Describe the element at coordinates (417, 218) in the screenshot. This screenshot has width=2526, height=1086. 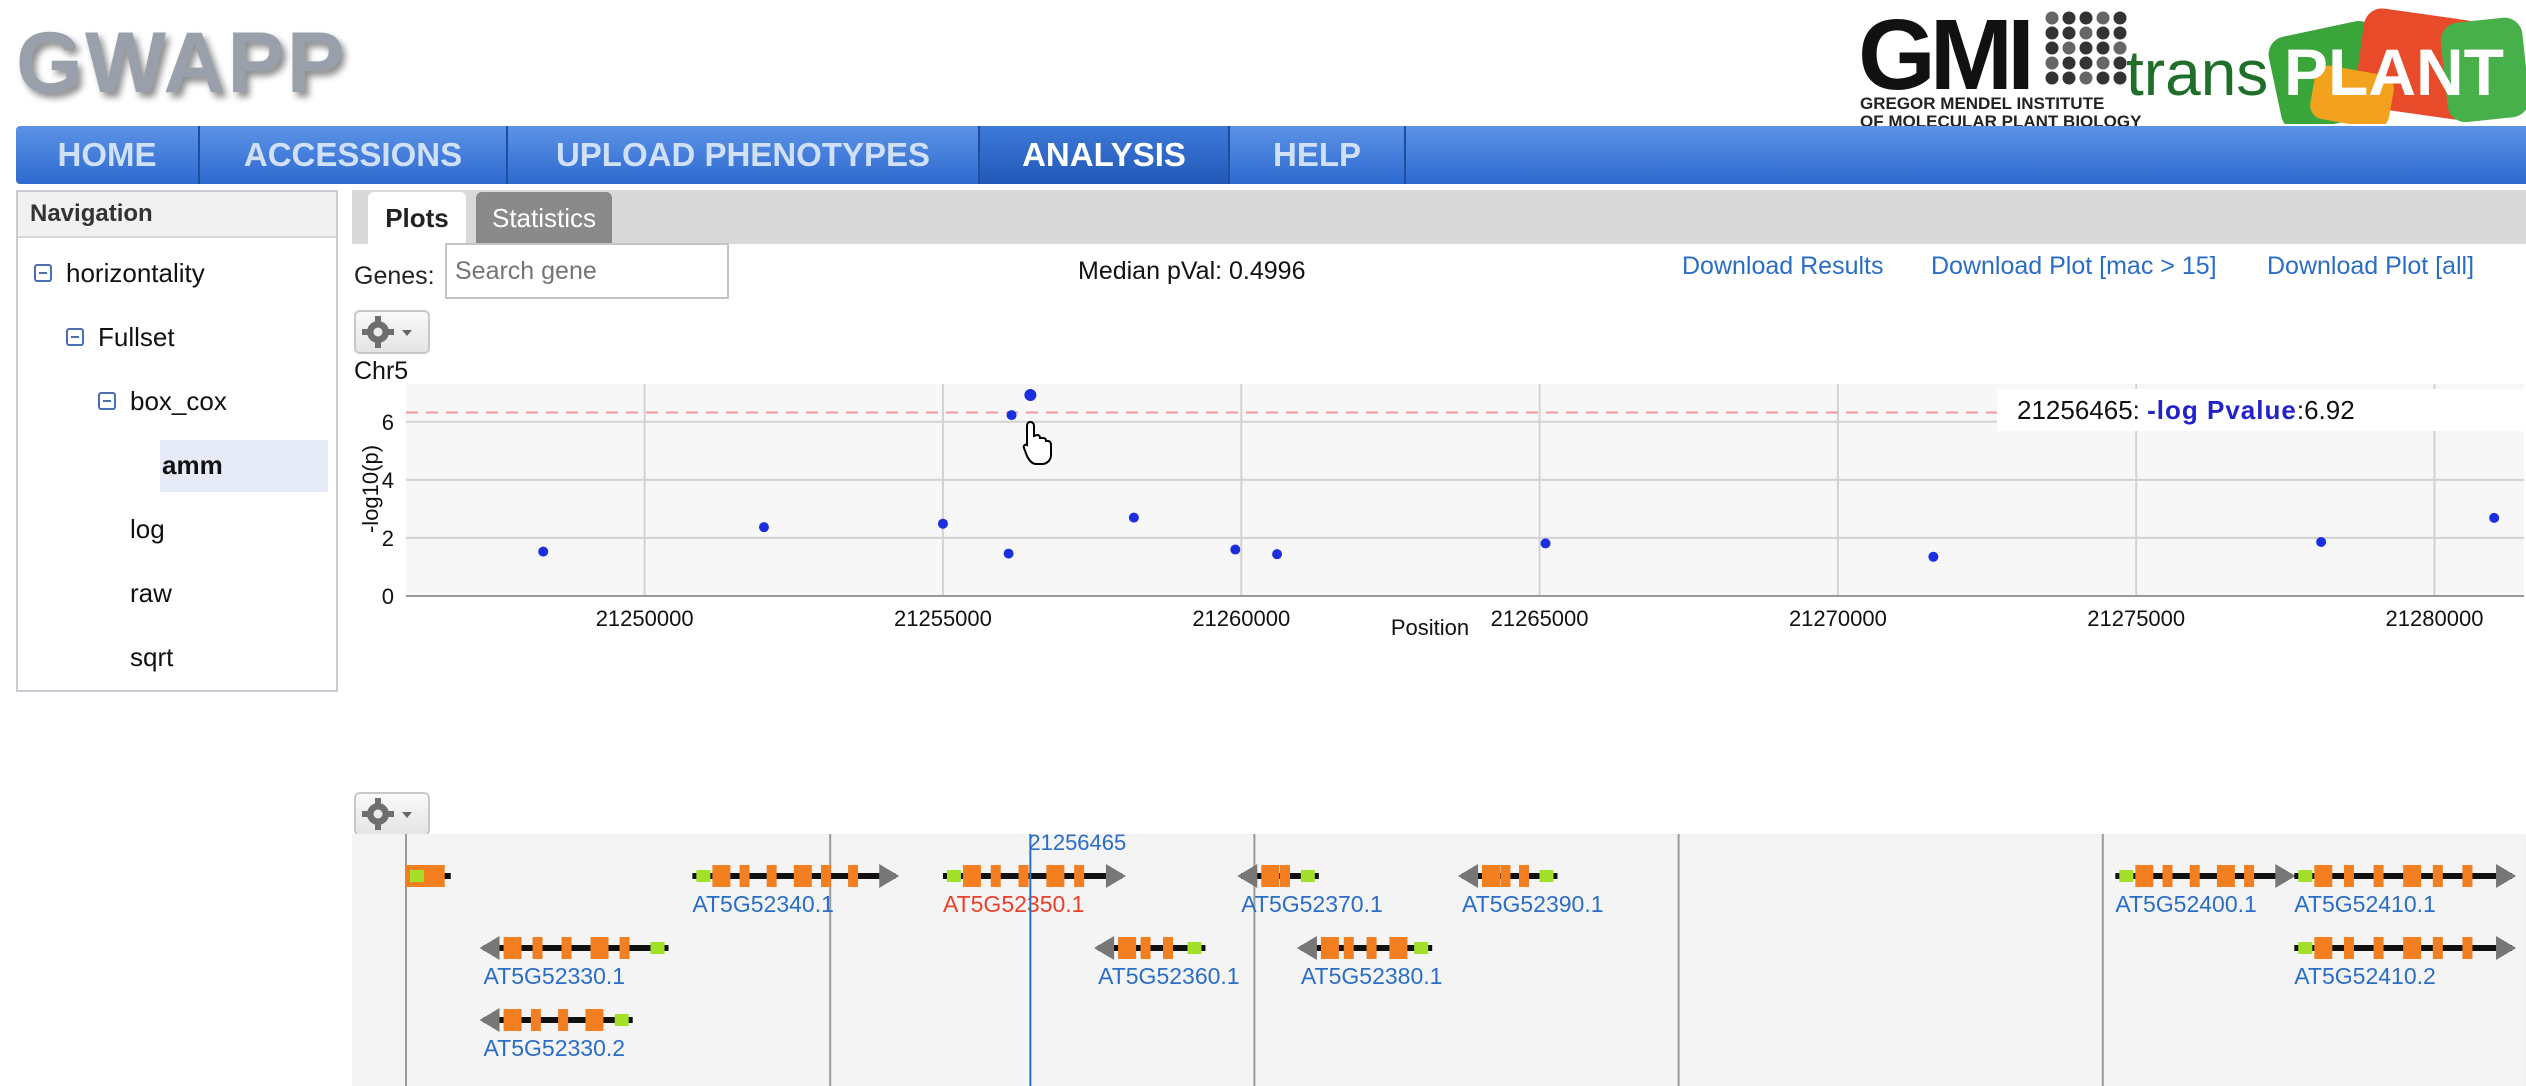
I see `tab-plots: Plots` at that location.